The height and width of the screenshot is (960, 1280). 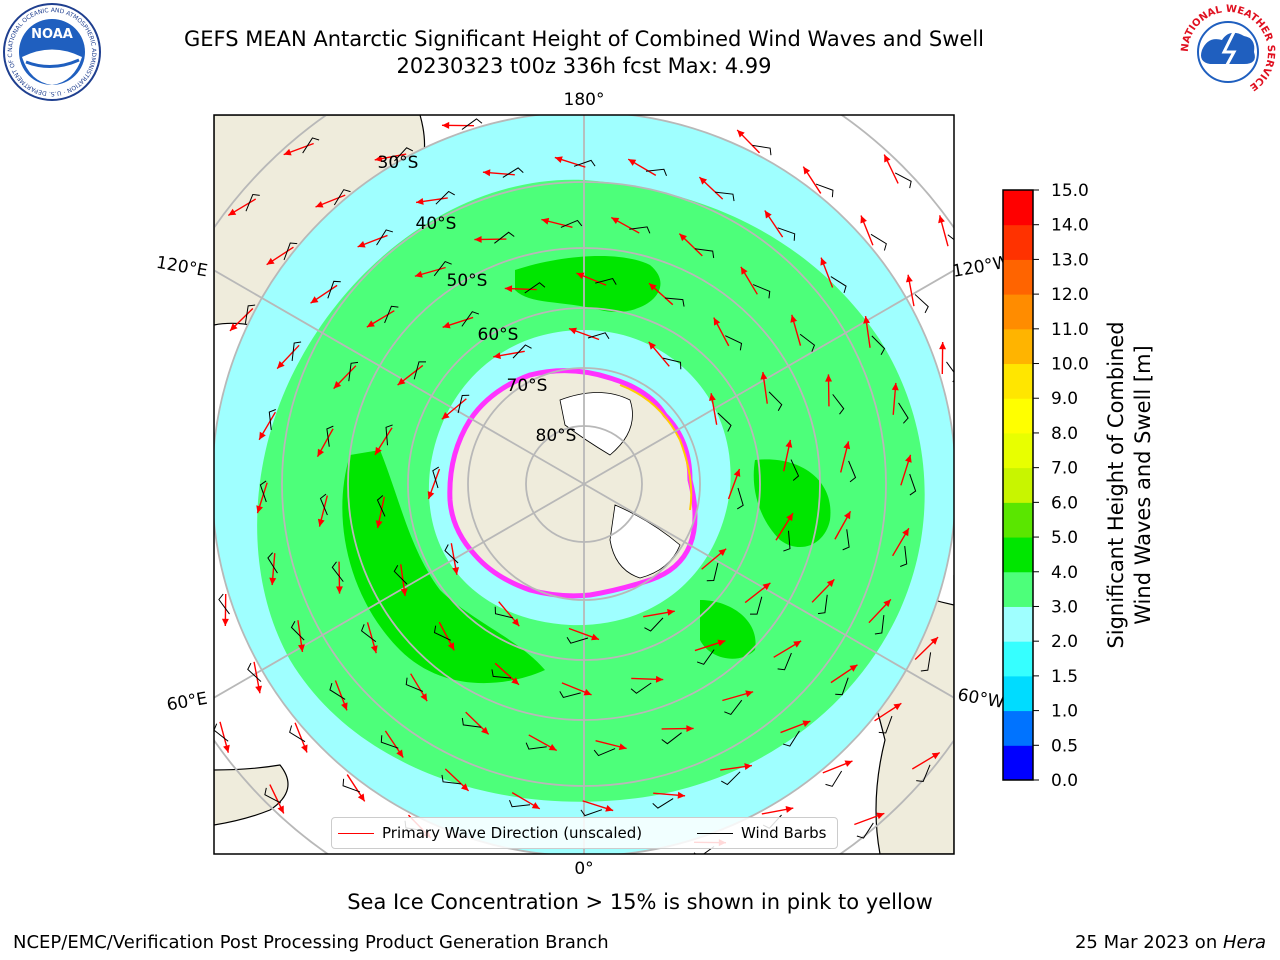 What do you see at coordinates (981, 699) in the screenshot?
I see `lon-label-60w: 60°W` at bounding box center [981, 699].